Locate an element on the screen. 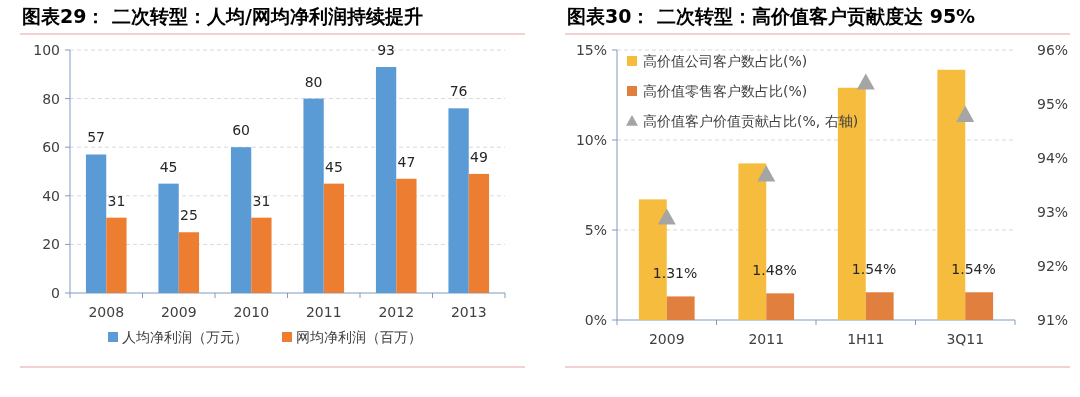 The width and height of the screenshot is (1080, 397). legend-label: 高价值公司客户数占比(%) is located at coordinates (725, 61).